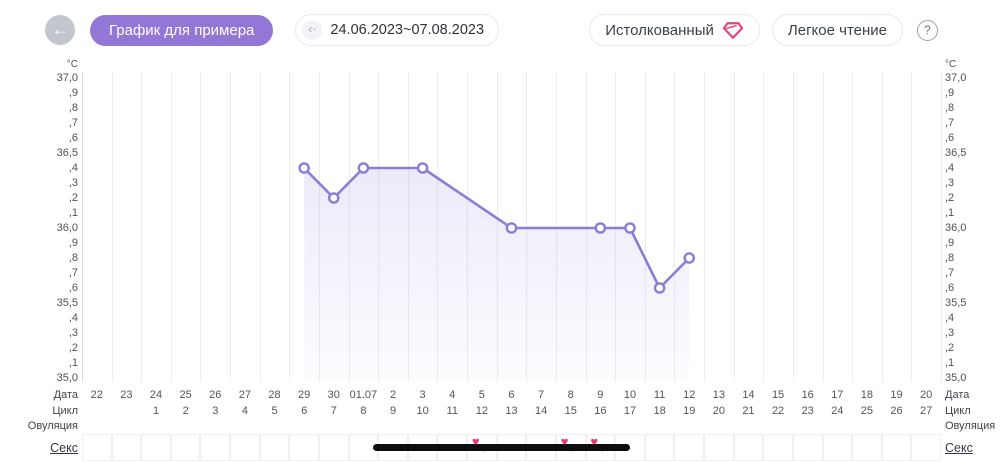 This screenshot has height=462, width=1000. I want to click on date-cell: 25, so click(185, 395).